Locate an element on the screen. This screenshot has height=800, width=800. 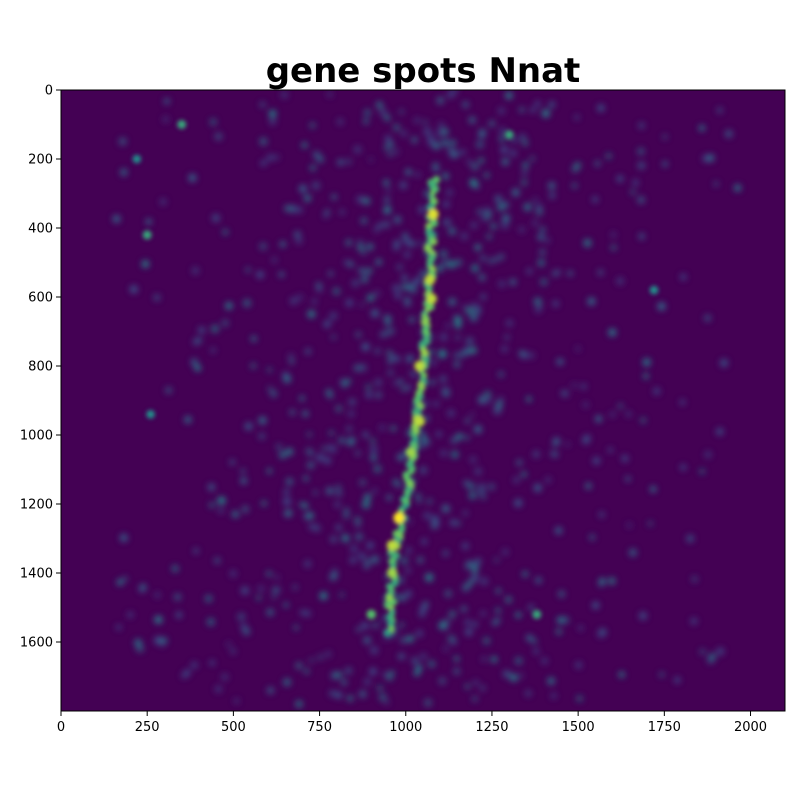
y-tick-label: 400 is located at coordinates (40, 229).